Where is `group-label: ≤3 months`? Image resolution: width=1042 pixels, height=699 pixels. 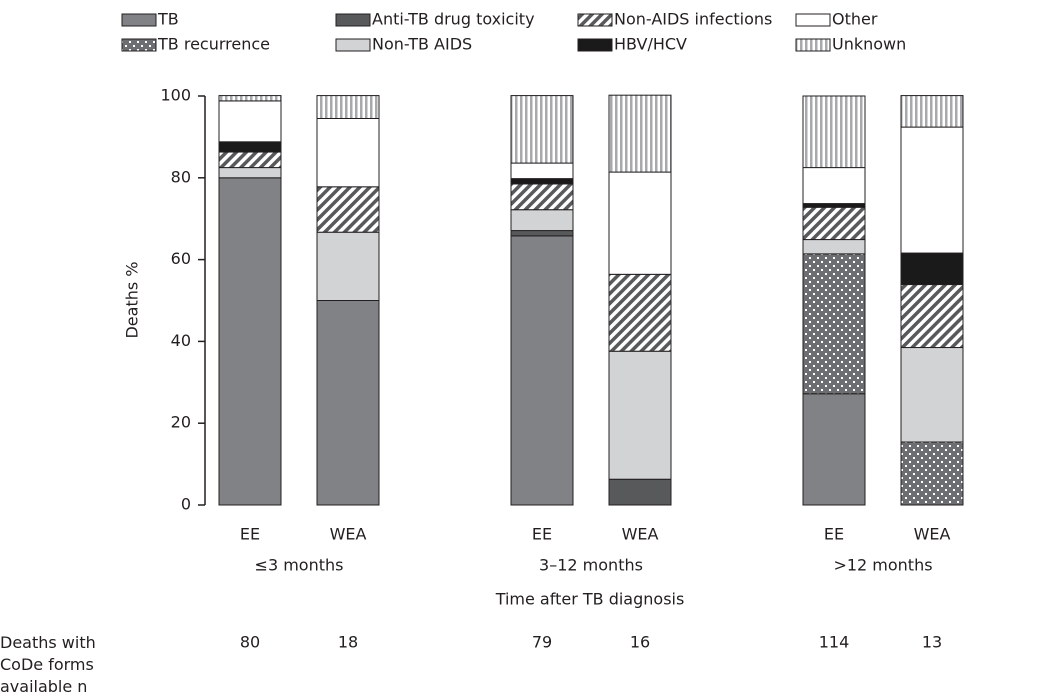 group-label: ≤3 months is located at coordinates (299, 565).